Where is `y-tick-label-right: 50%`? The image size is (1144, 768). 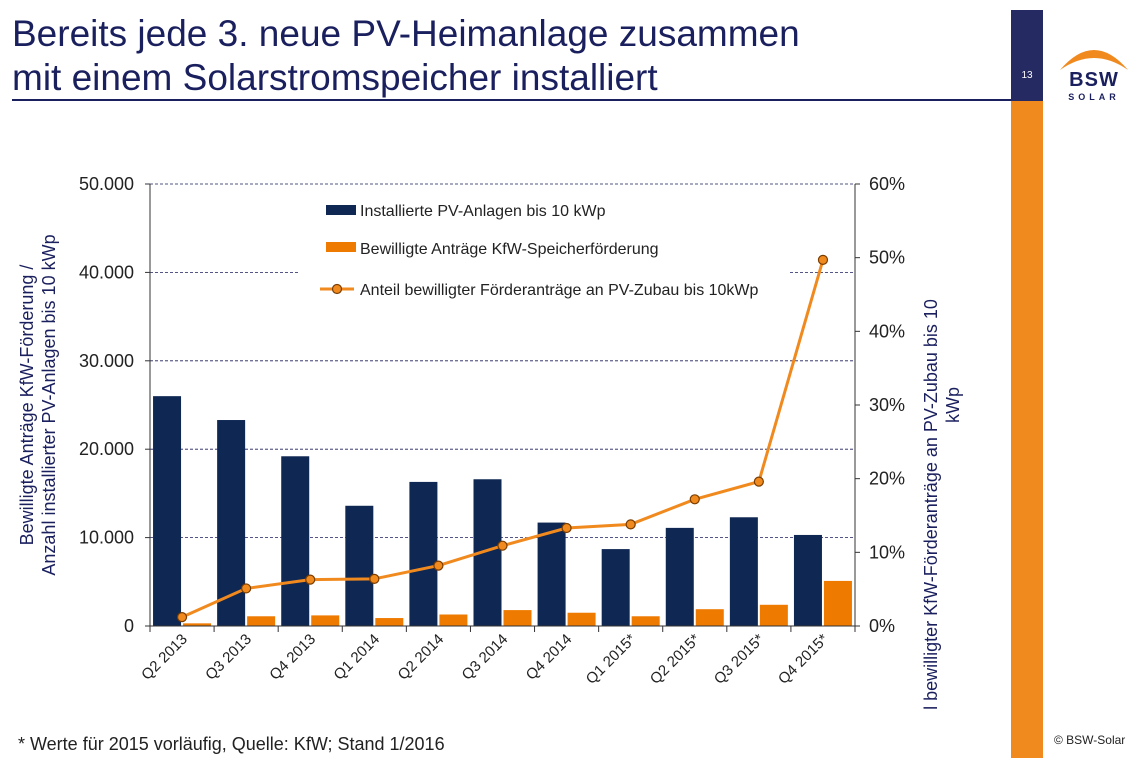 y-tick-label-right: 50% is located at coordinates (887, 258).